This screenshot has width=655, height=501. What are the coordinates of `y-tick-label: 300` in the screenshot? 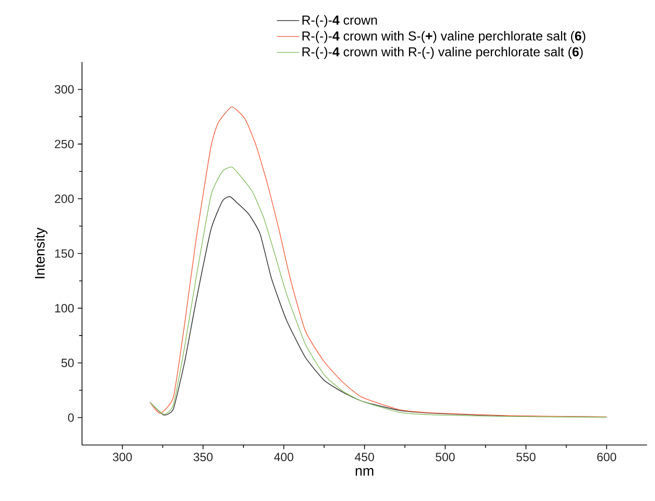 It's located at (64, 89).